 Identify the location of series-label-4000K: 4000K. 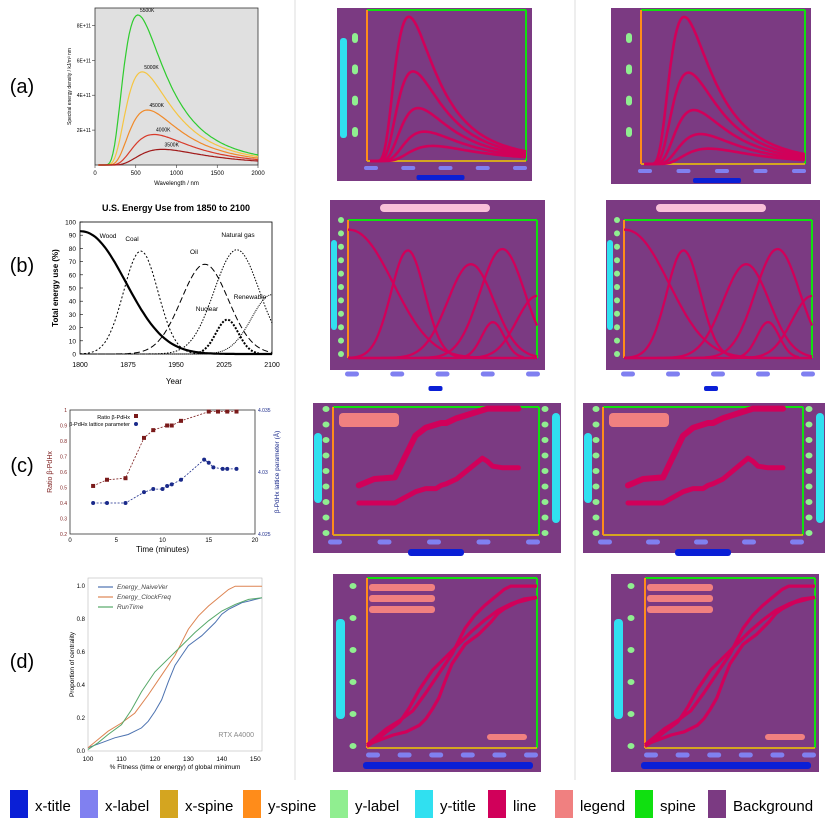
(163, 130).